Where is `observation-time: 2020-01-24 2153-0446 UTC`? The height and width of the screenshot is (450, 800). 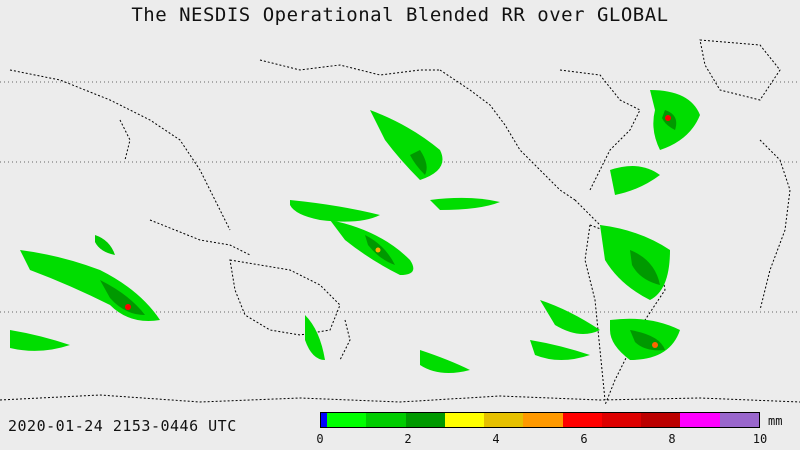 observation-time: 2020-01-24 2153-0446 UTC is located at coordinates (122, 426).